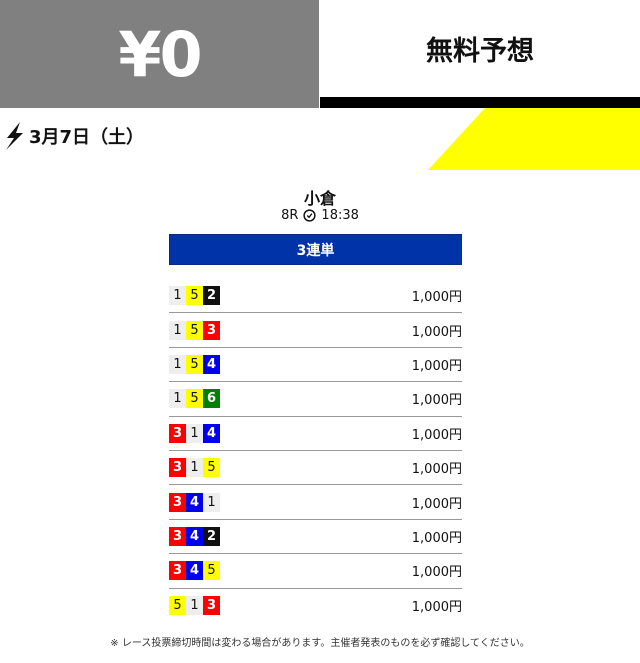 The height and width of the screenshot is (663, 640). I want to click on race-time: 18:38, so click(340, 215).